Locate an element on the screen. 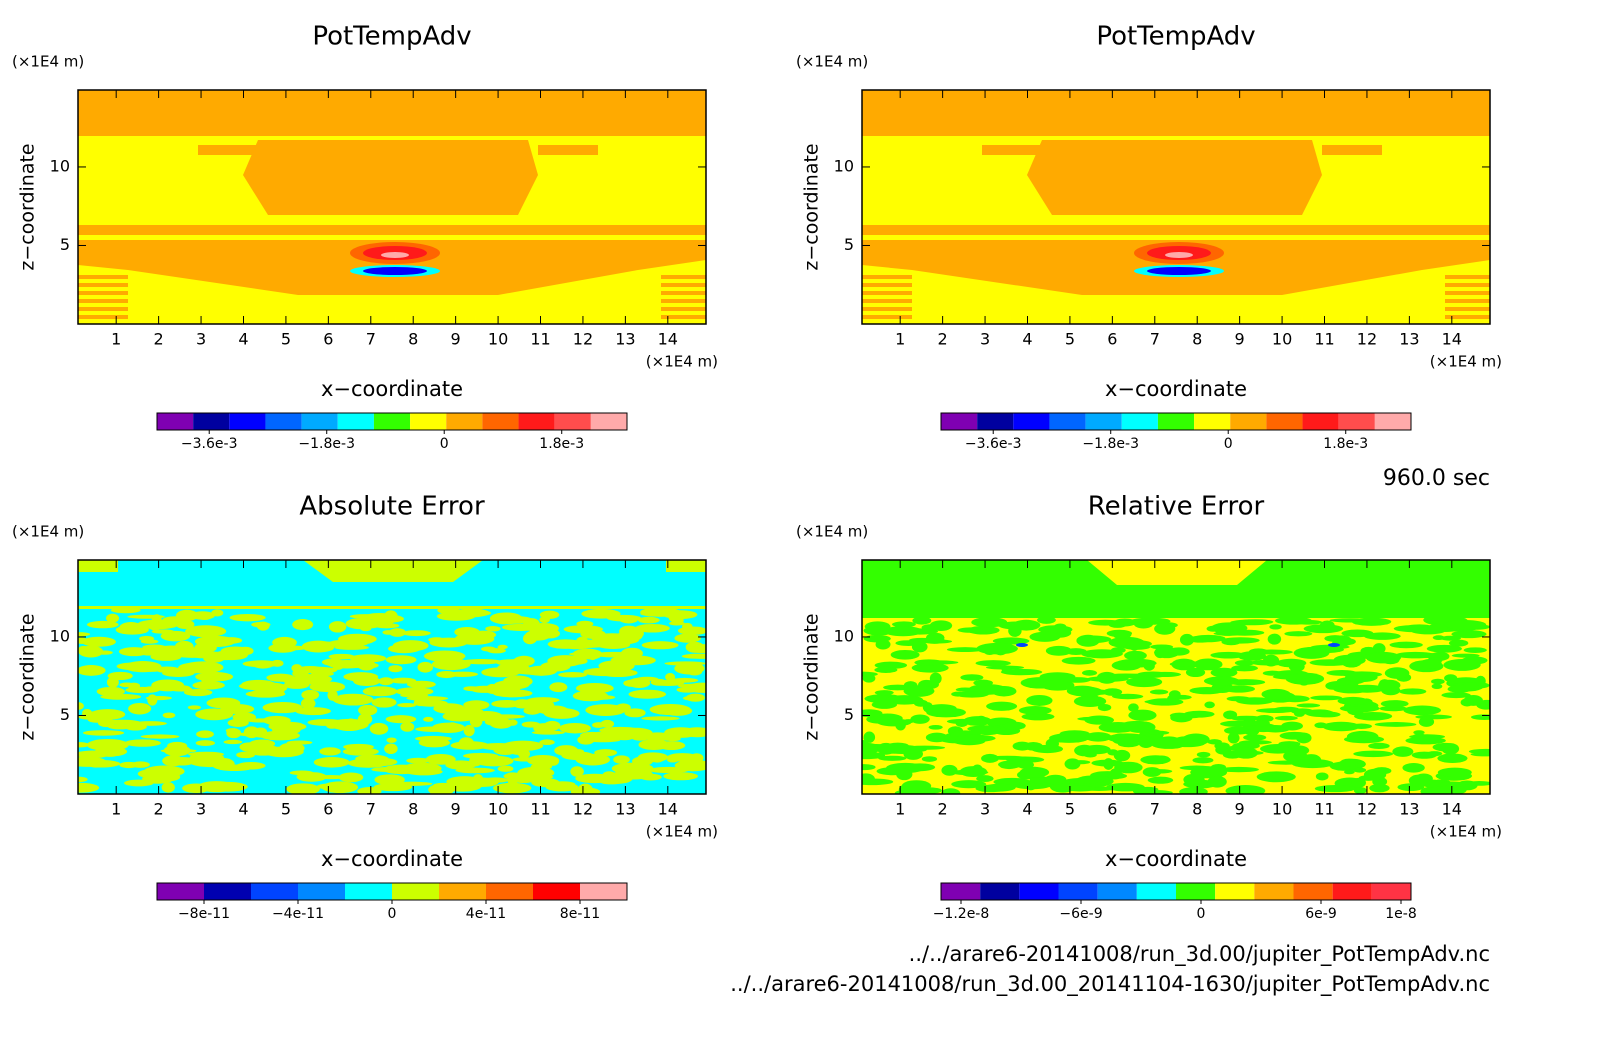 The height and width of the screenshot is (1054, 1604). y-tick-label: 10 is located at coordinates (60, 165).